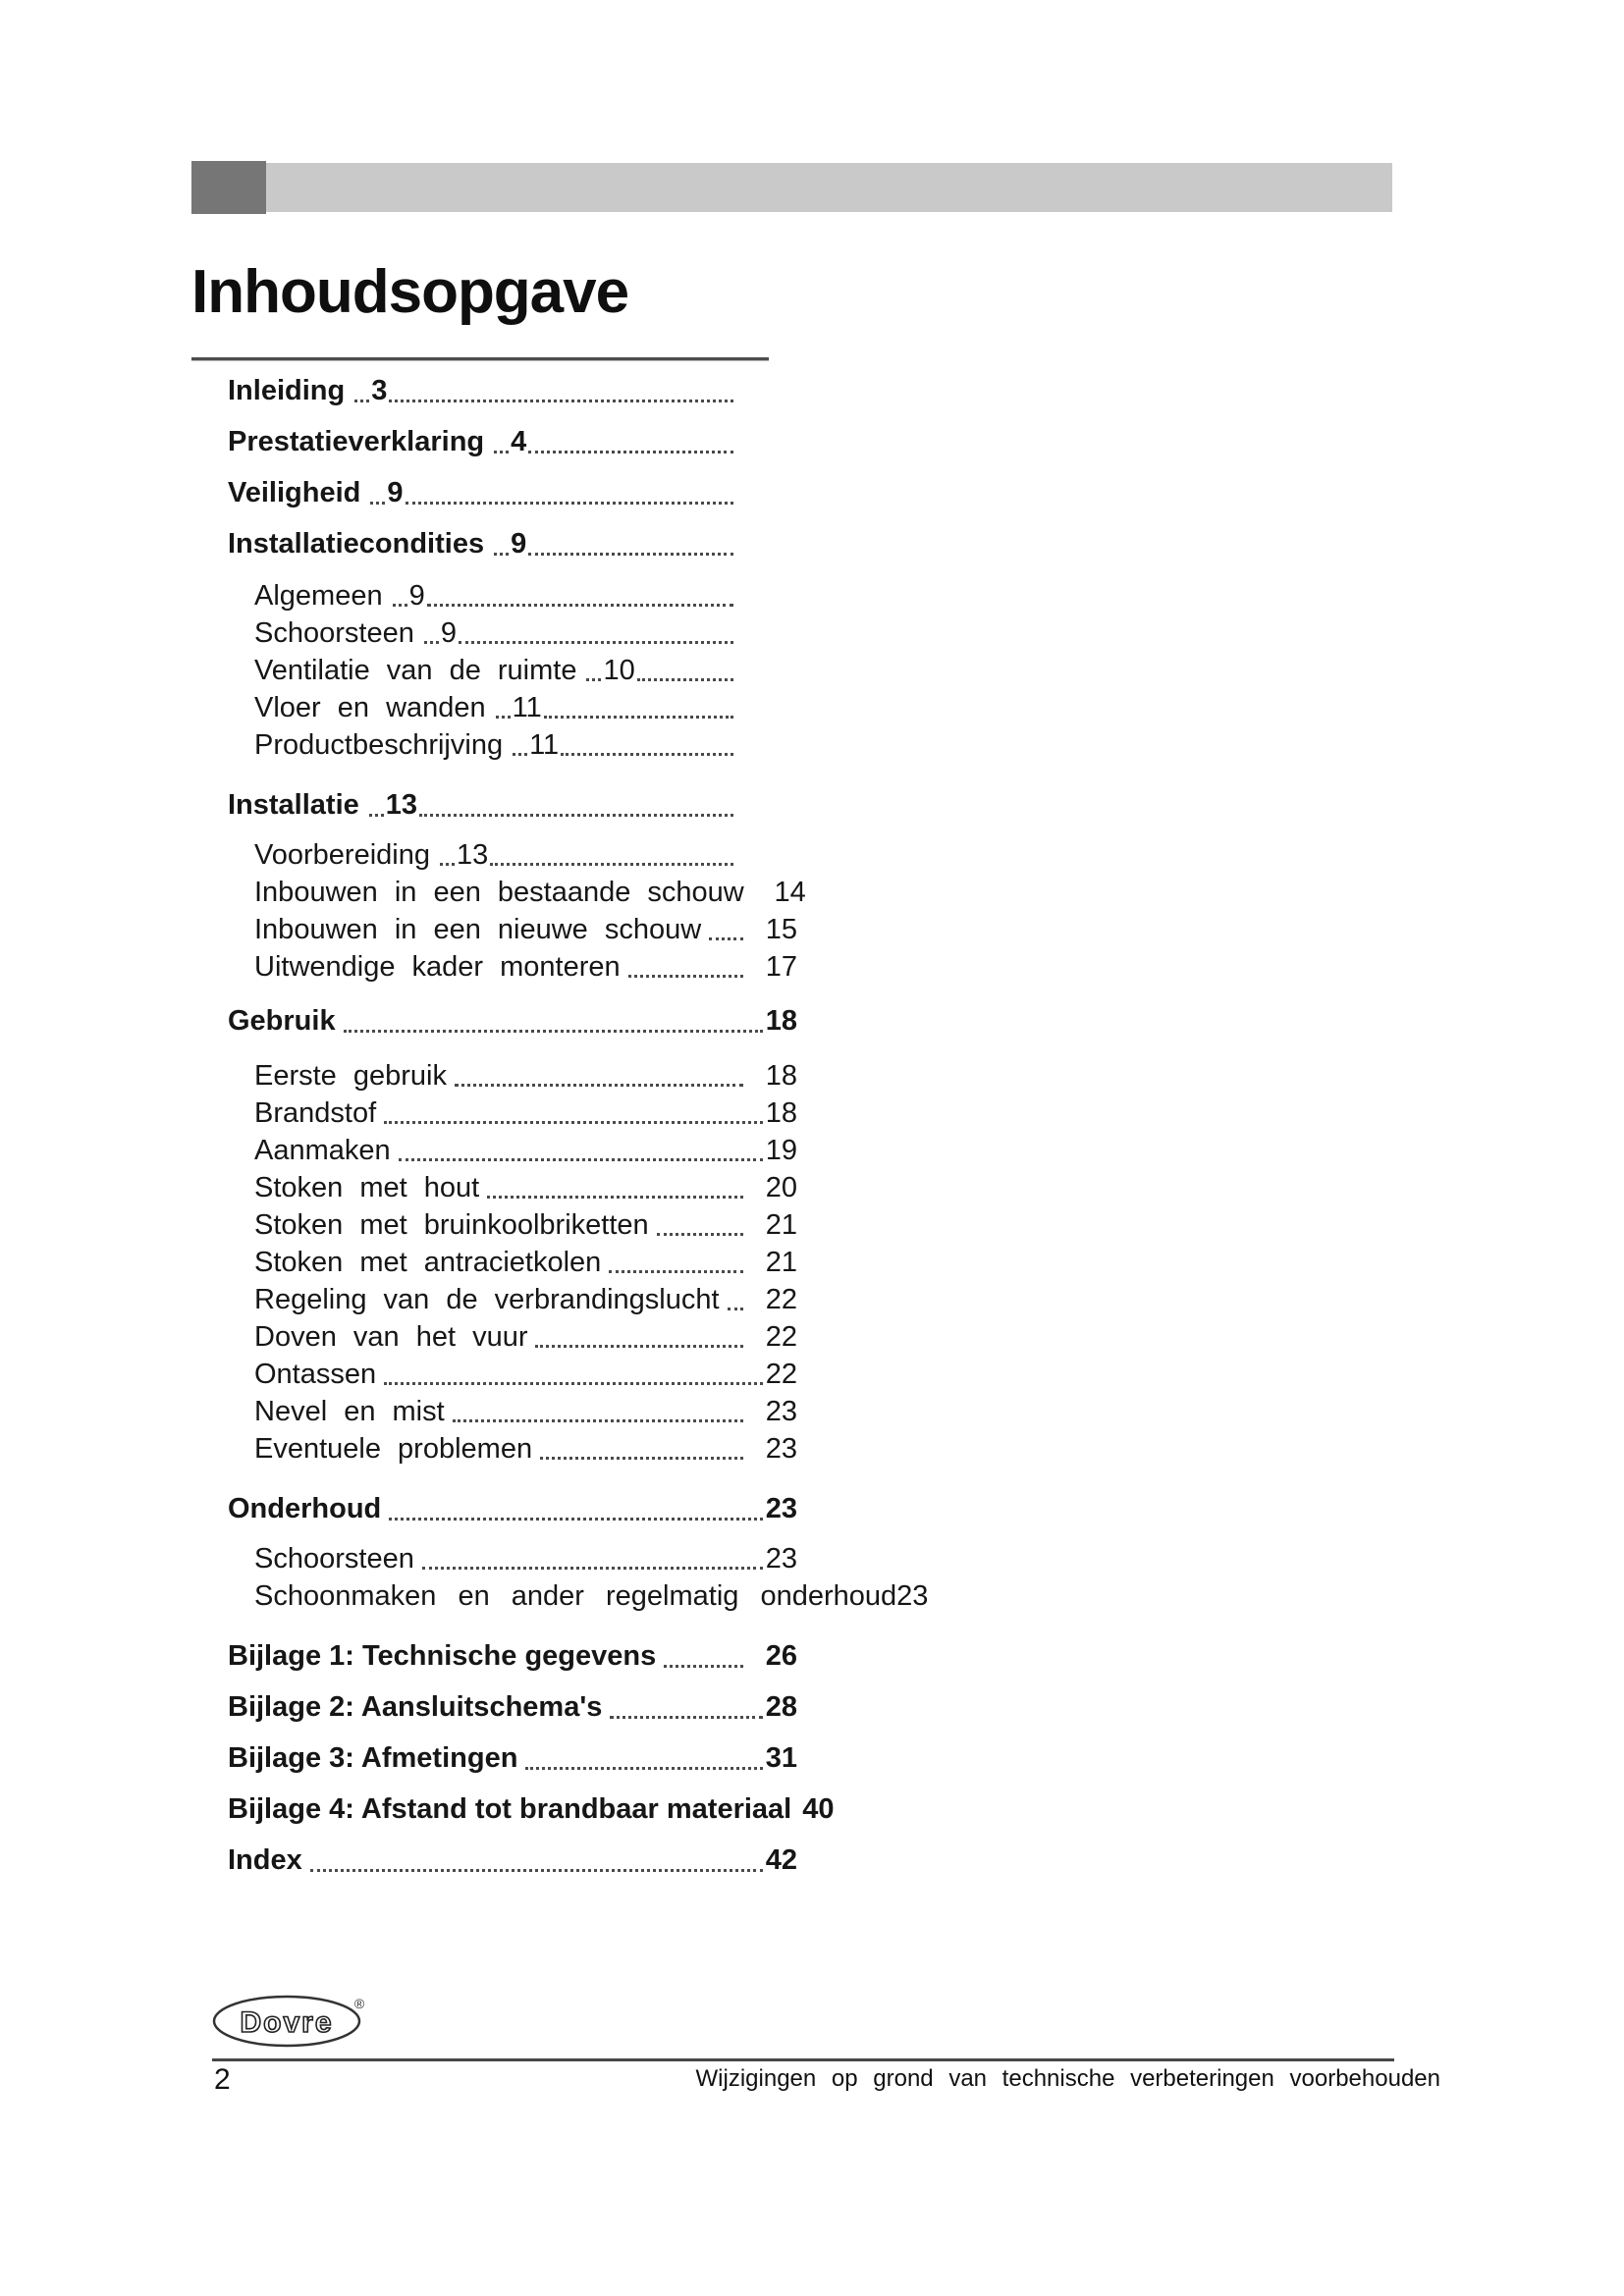  Describe the element at coordinates (222, 2079) in the screenshot. I see `page-number: 2` at that location.